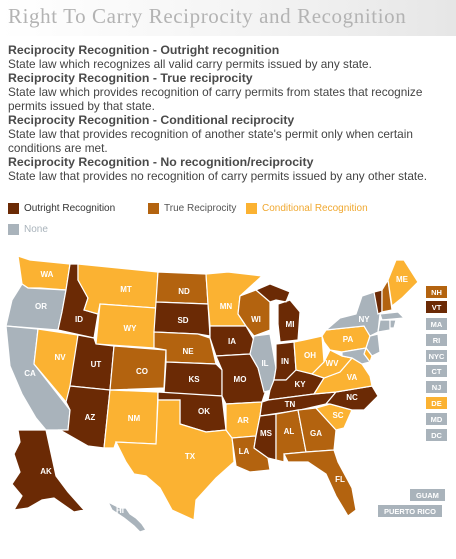 The width and height of the screenshot is (456, 559). What do you see at coordinates (30, 373) in the screenshot?
I see `label-ca: CA` at bounding box center [30, 373].